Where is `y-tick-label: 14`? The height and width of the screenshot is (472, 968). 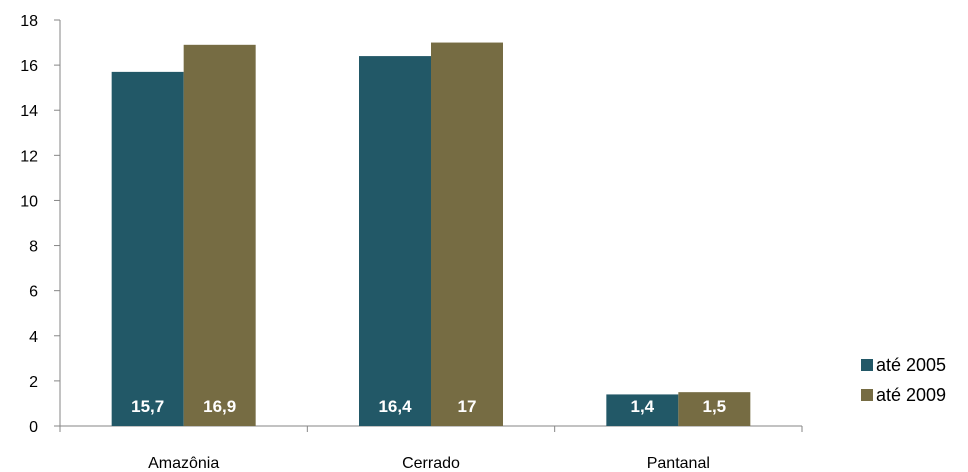
y-tick-label: 14 is located at coordinates (29, 111).